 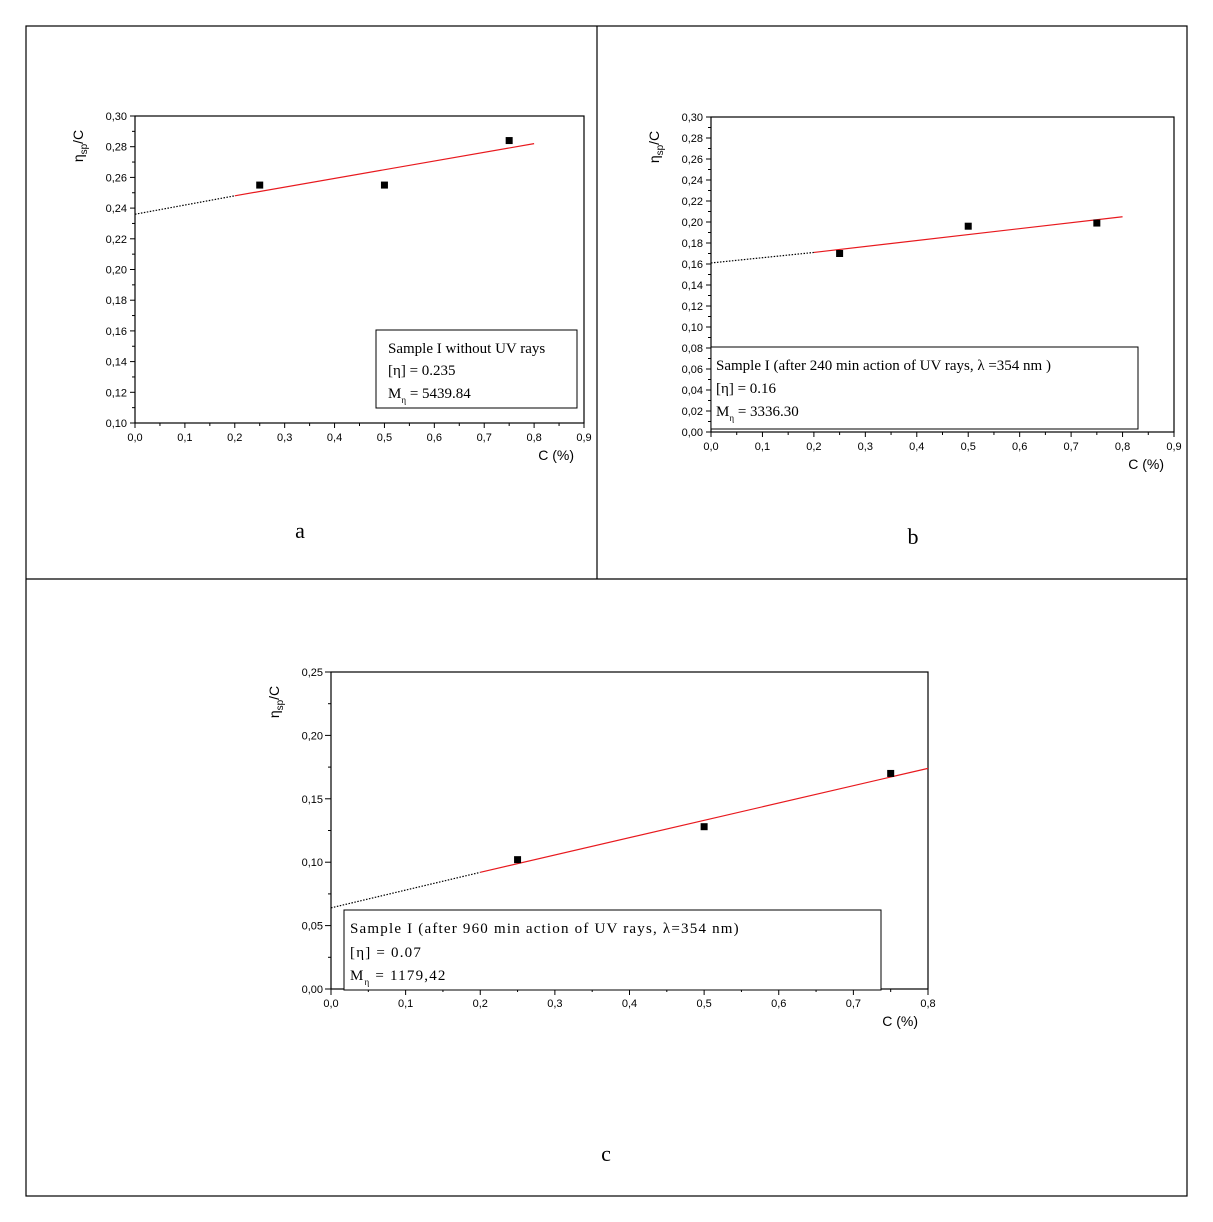 What do you see at coordinates (692, 349) in the screenshot?
I see `y-tick-label: 0,08` at bounding box center [692, 349].